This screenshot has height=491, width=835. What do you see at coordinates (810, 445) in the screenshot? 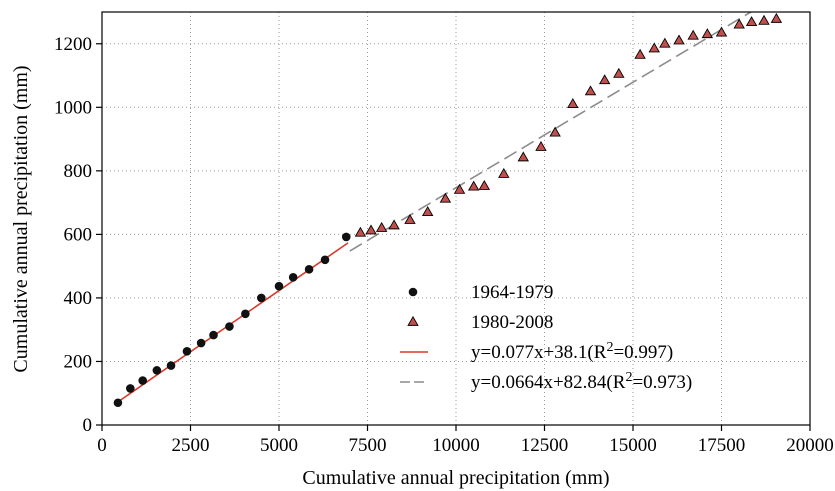
I see `x-tick-label: 20000` at bounding box center [810, 445].